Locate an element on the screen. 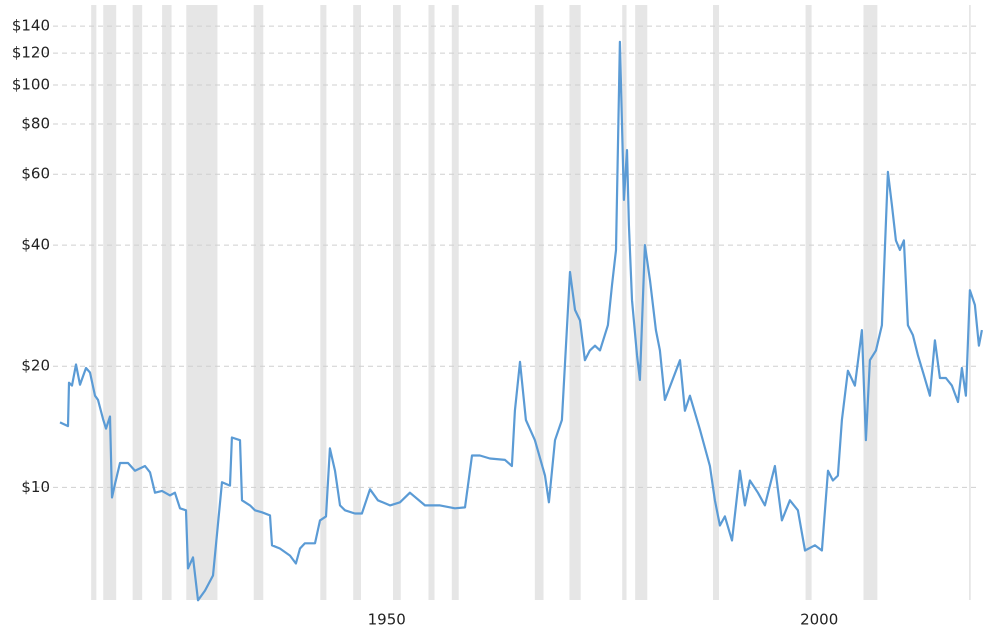 Image resolution: width=998 pixels, height=634 pixels. y-tick-label: $60 is located at coordinates (35, 174).